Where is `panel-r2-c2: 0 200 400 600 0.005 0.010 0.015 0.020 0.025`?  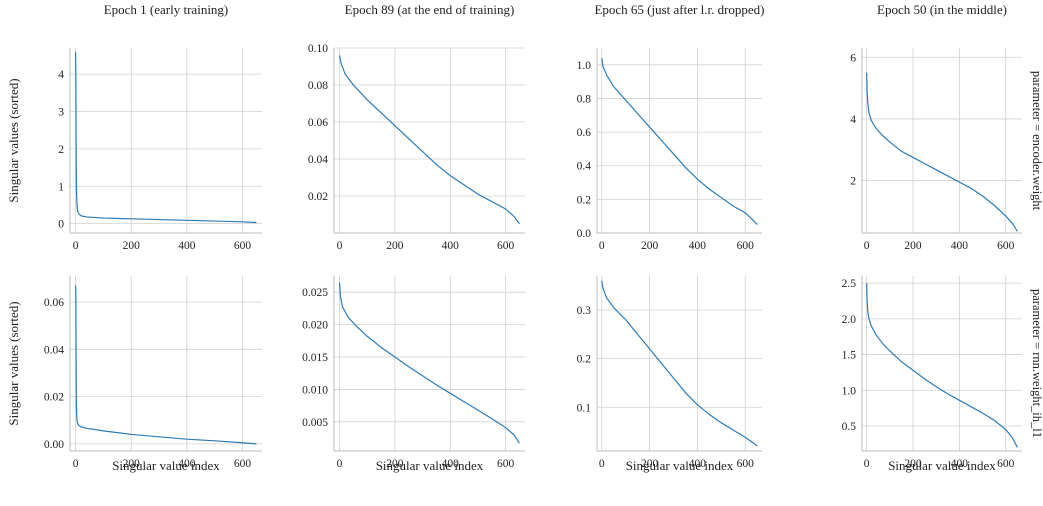 panel-r2-c2: 0 200 400 600 0.005 0.010 0.015 0.020 0.025 is located at coordinates (413, 373).